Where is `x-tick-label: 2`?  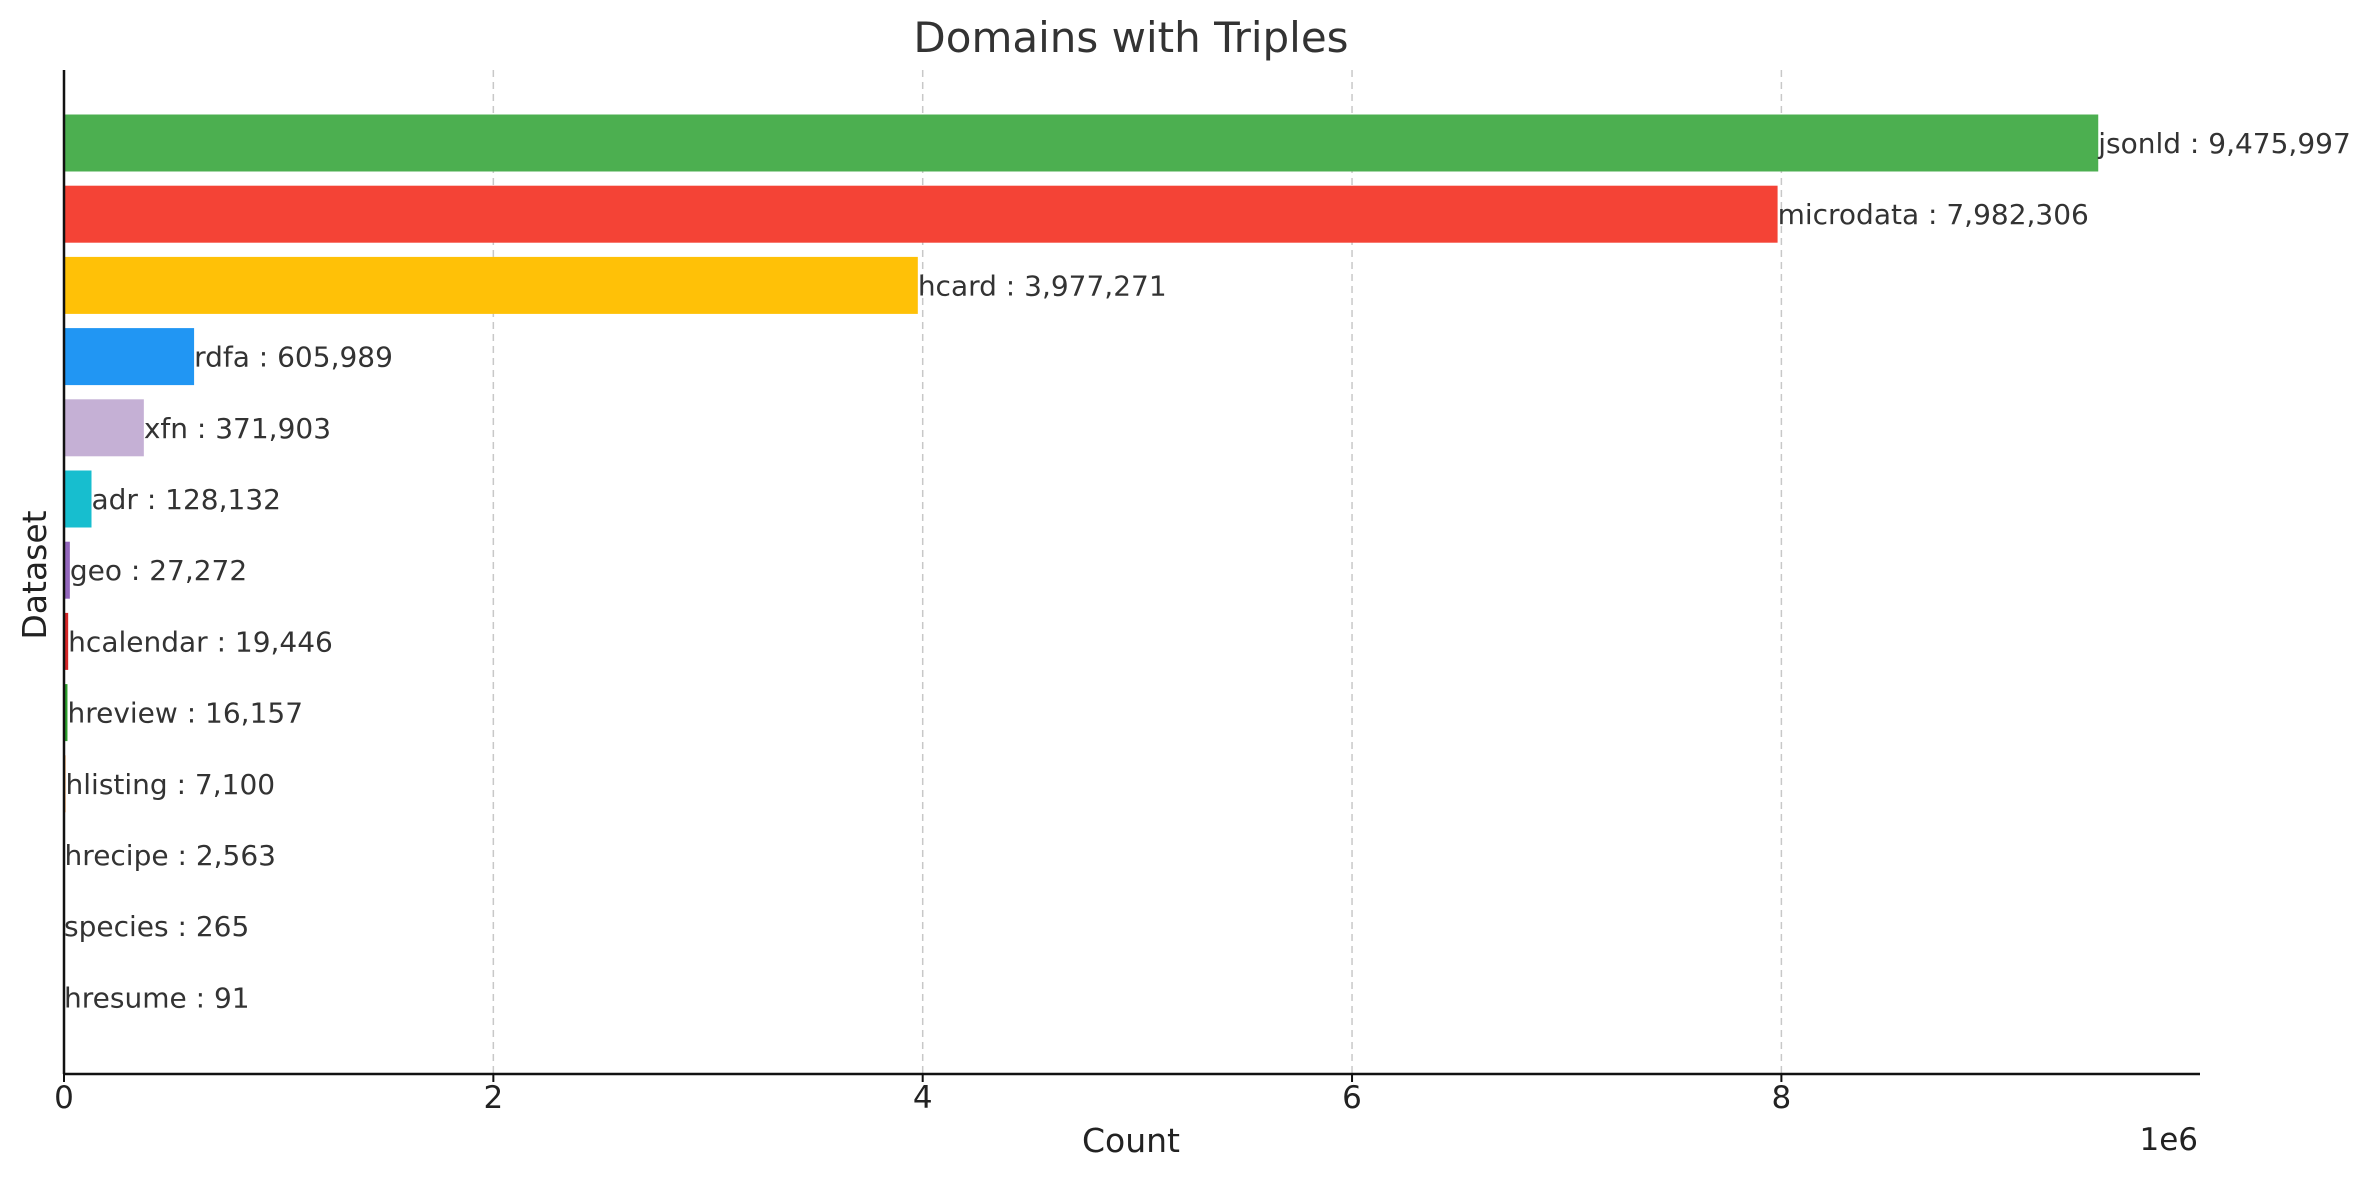 x-tick-label: 2 is located at coordinates (493, 1098).